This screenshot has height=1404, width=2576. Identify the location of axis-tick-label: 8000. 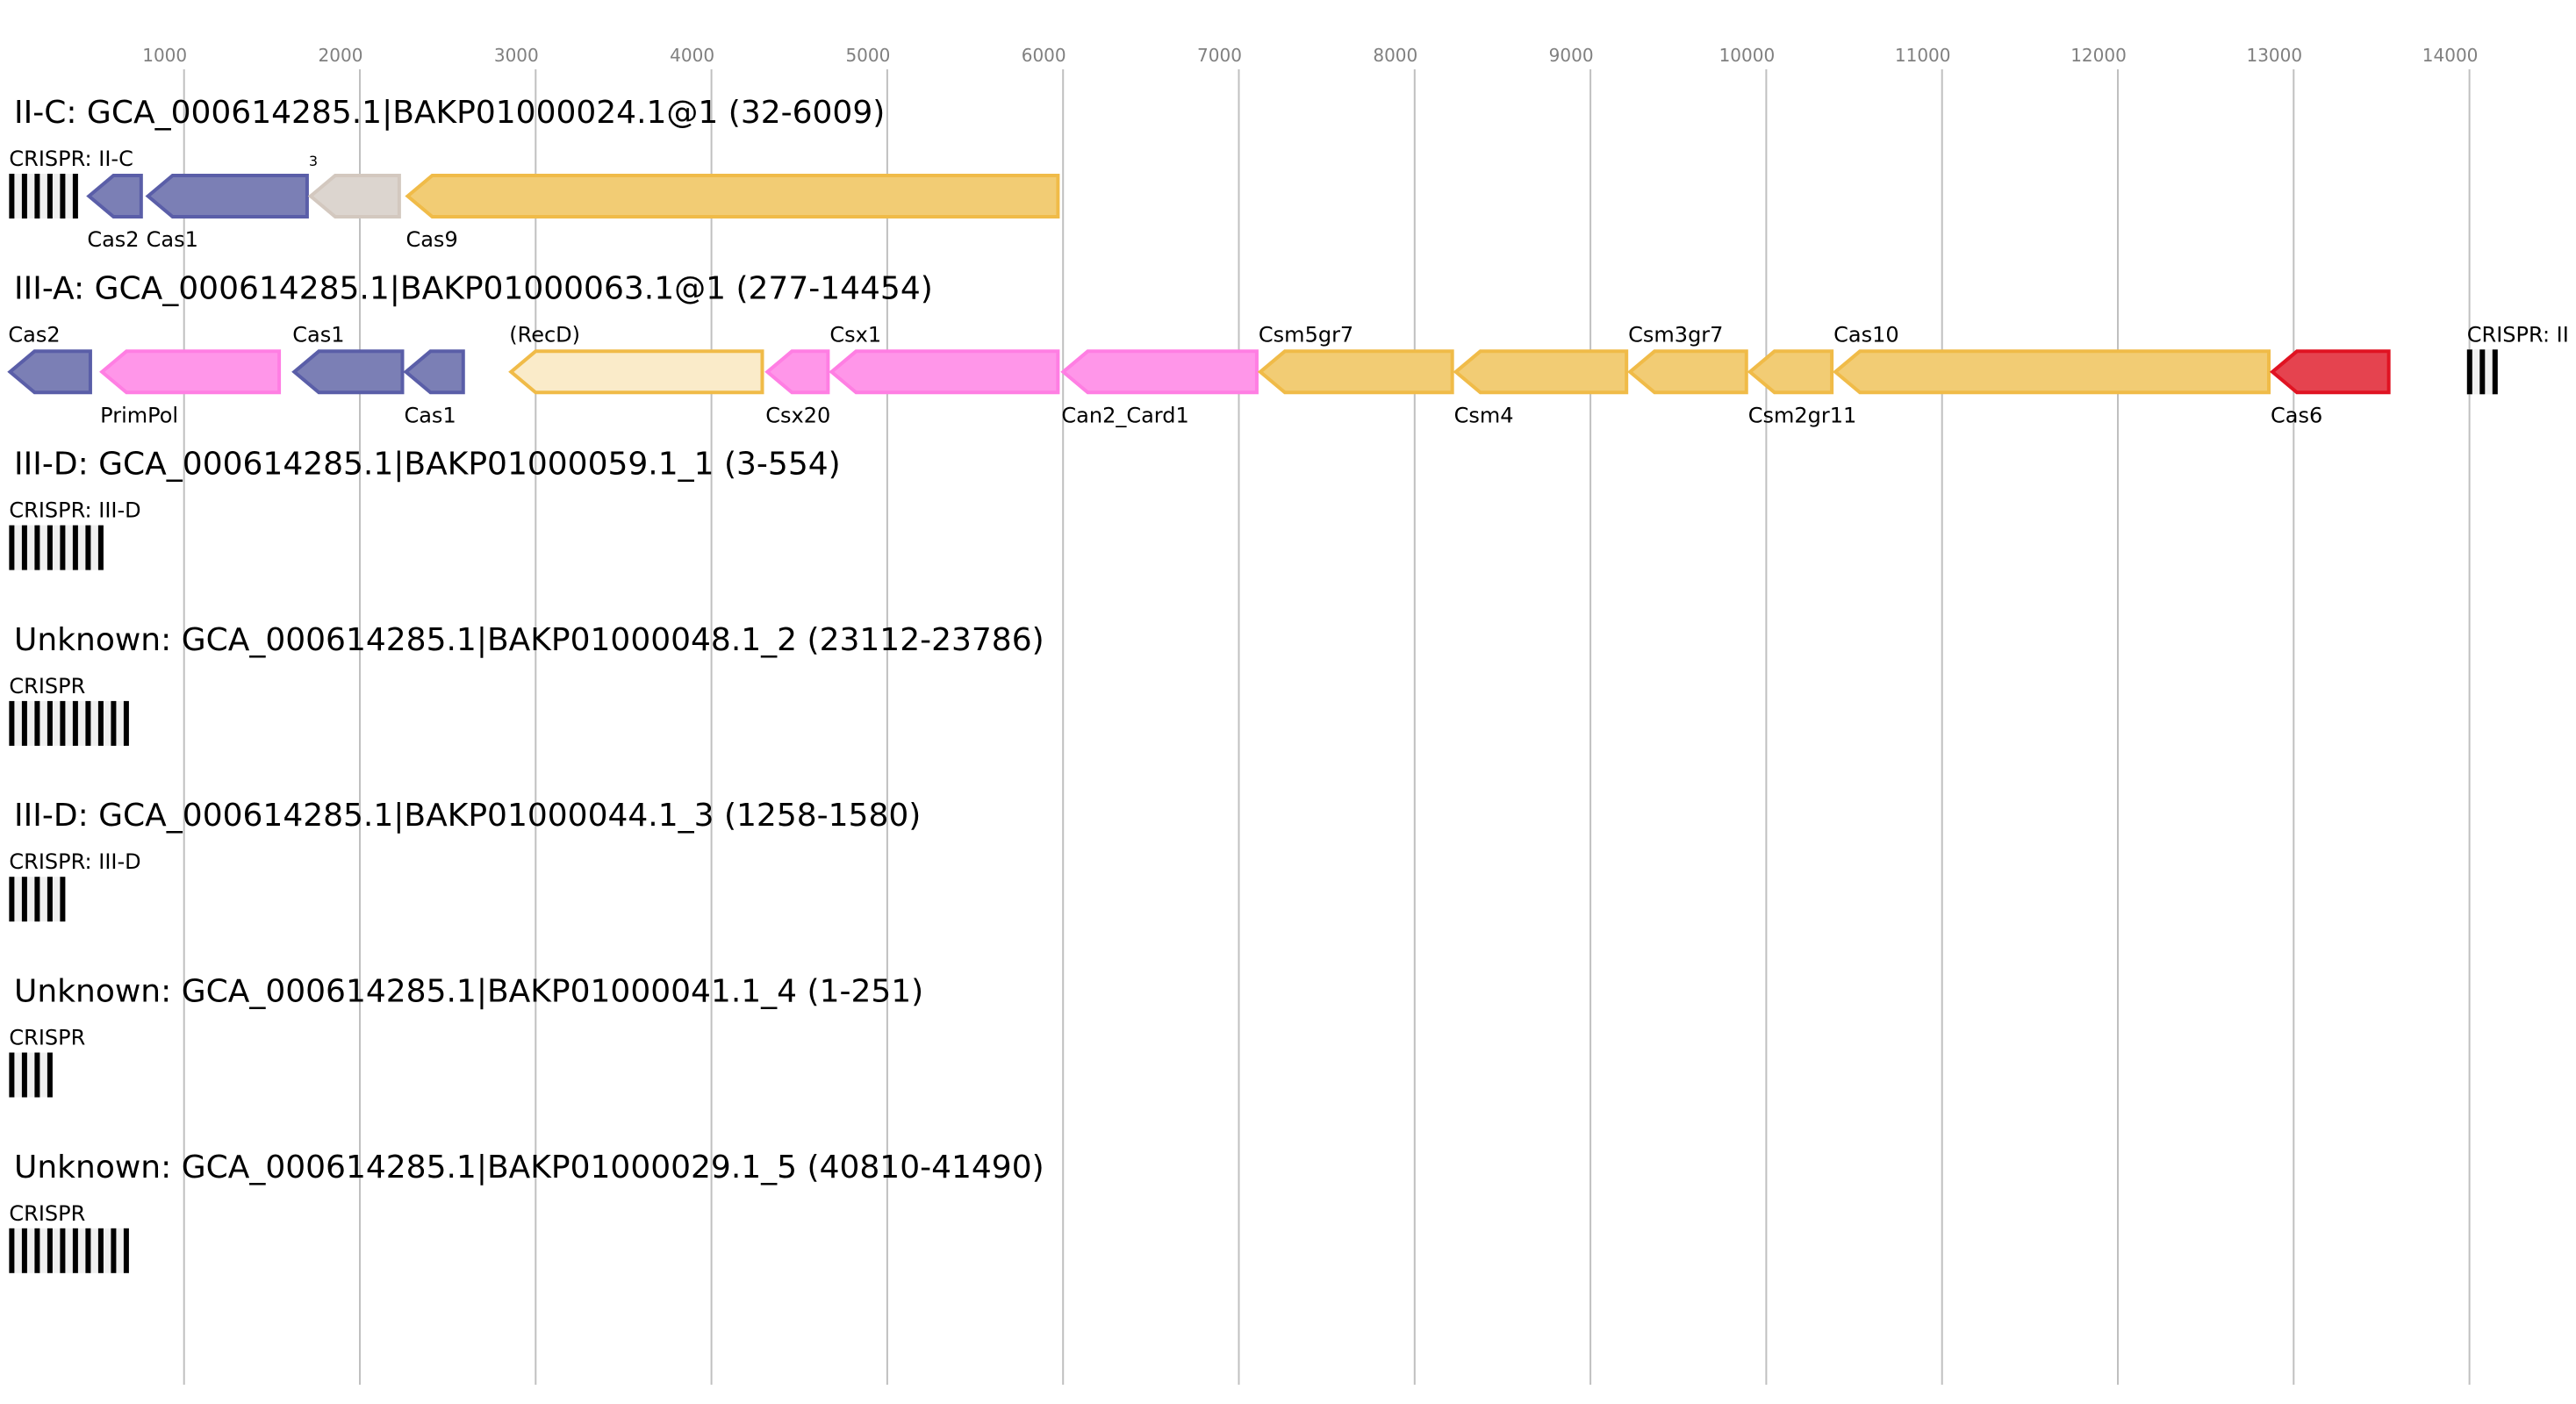
(1395, 55).